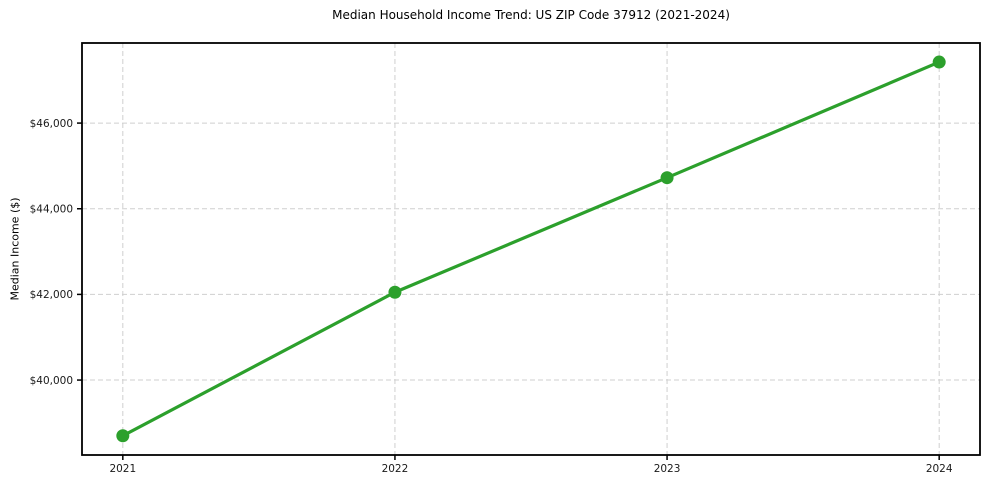 Image resolution: width=989 pixels, height=490 pixels. Describe the element at coordinates (51, 210) in the screenshot. I see `y-tick-label: $44,000` at that location.